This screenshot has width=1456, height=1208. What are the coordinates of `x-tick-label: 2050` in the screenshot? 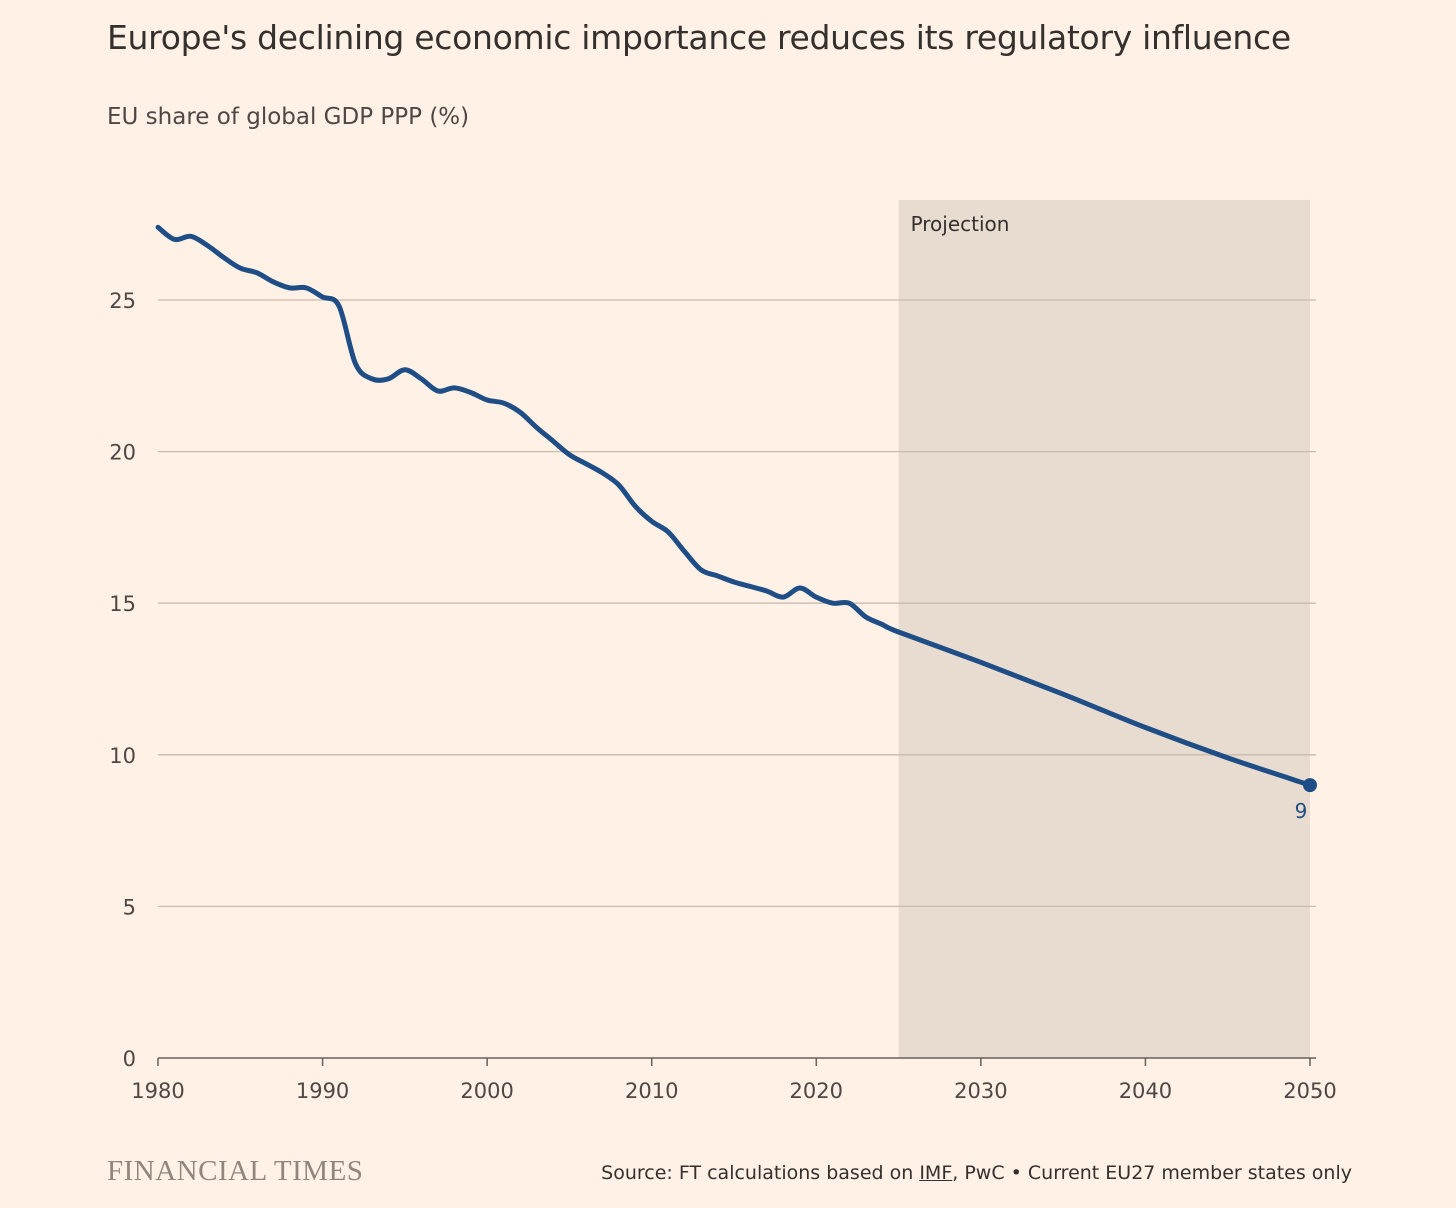 It's located at (1309, 1091).